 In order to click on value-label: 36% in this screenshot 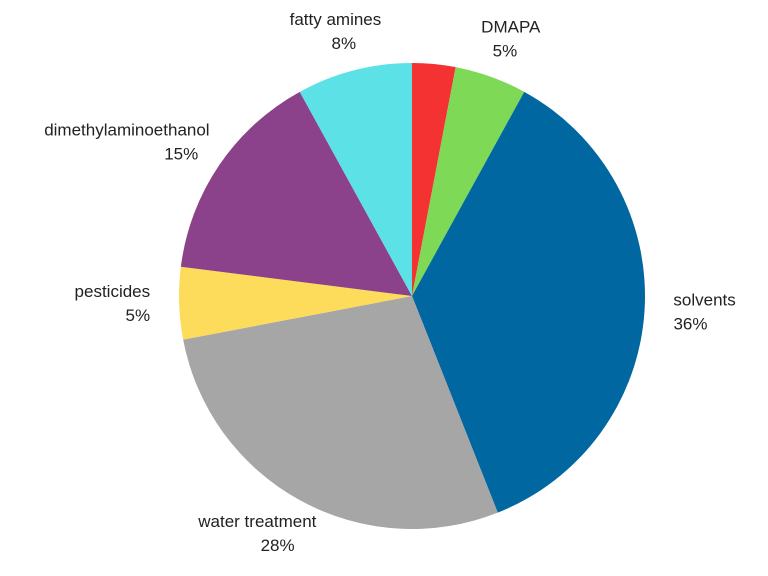, I will do `click(690, 324)`.